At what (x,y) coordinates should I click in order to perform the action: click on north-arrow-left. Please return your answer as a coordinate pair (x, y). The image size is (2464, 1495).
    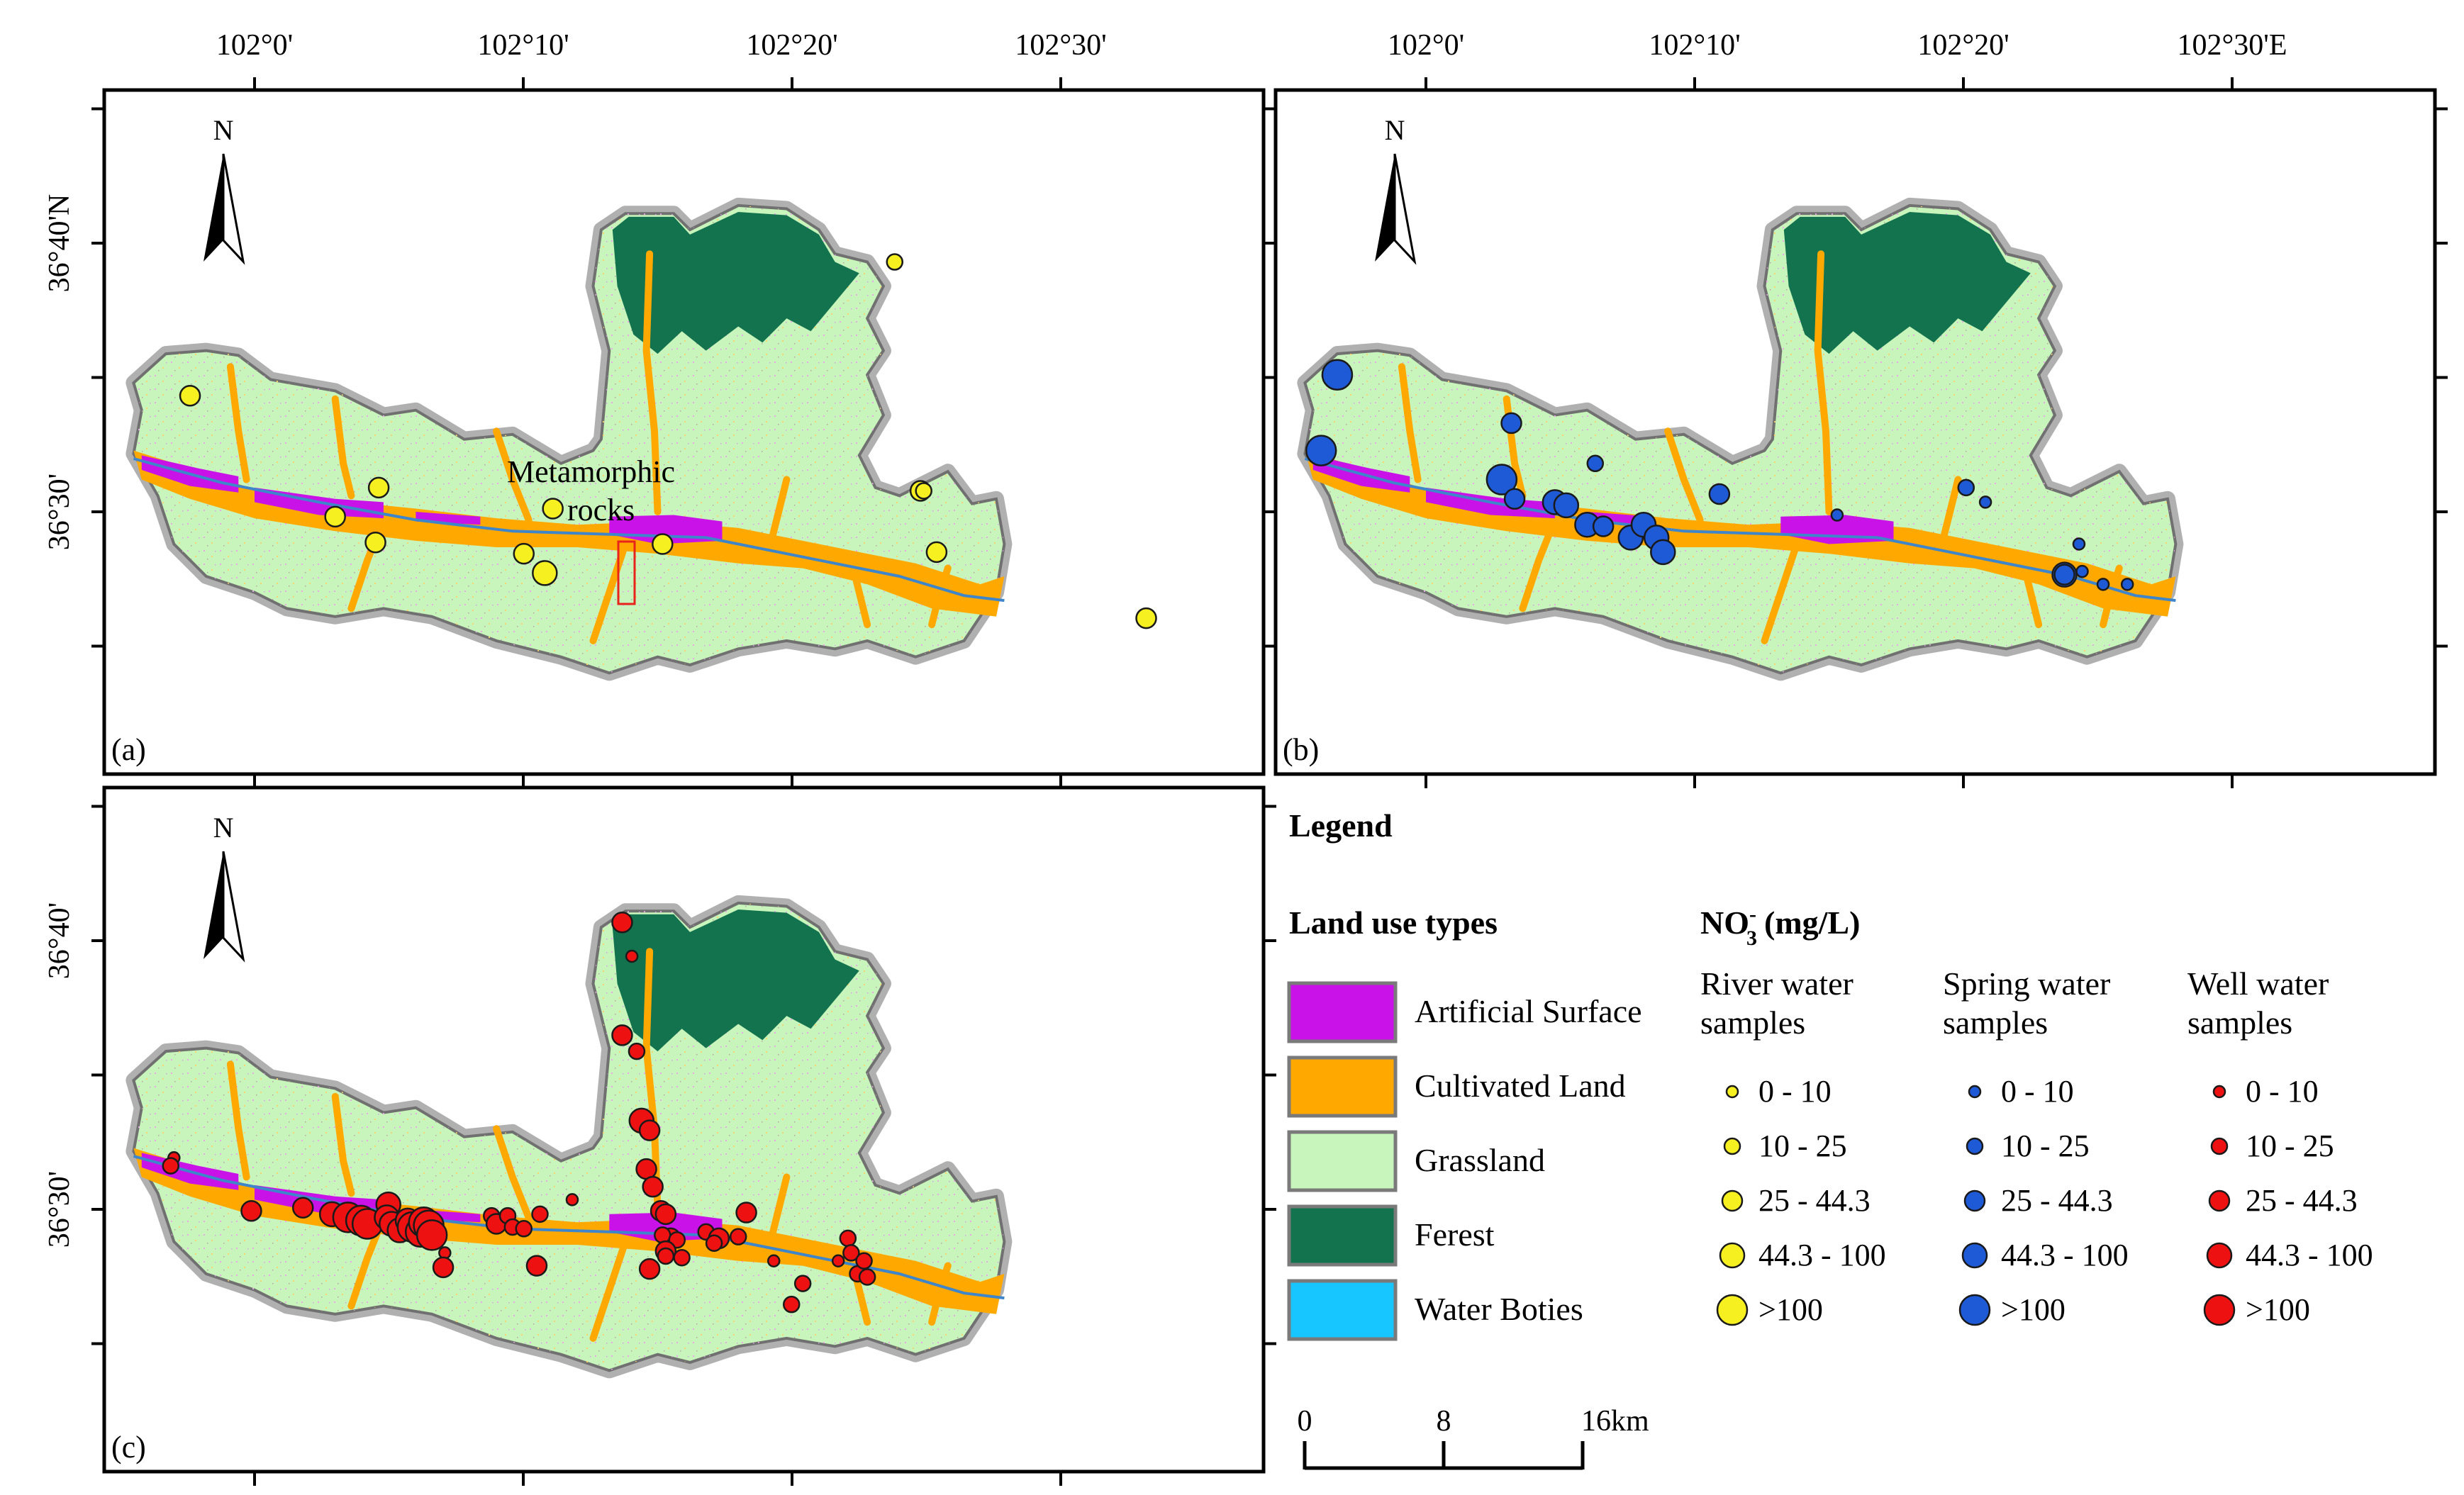
    Looking at the image, I should click on (213, 208).